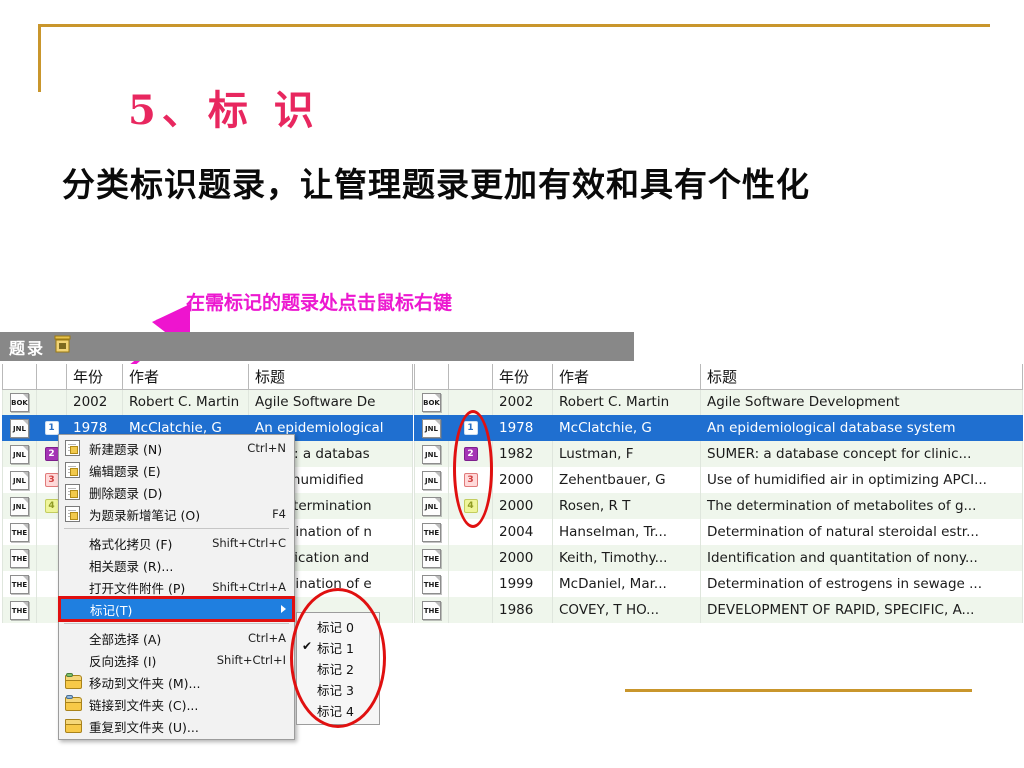 The width and height of the screenshot is (1024, 768). I want to click on submenu-item-label: 标记 1, so click(335, 648).